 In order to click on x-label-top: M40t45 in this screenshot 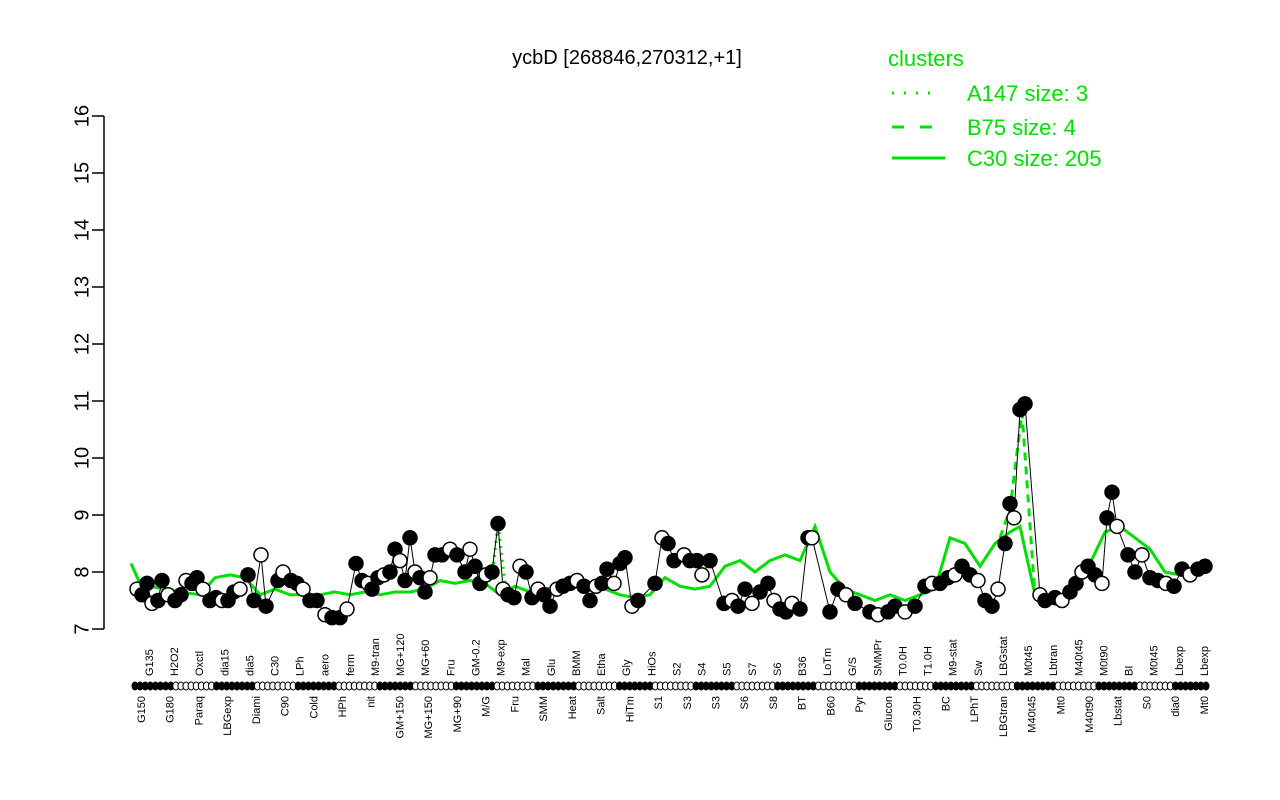, I will do `click(1079, 657)`.